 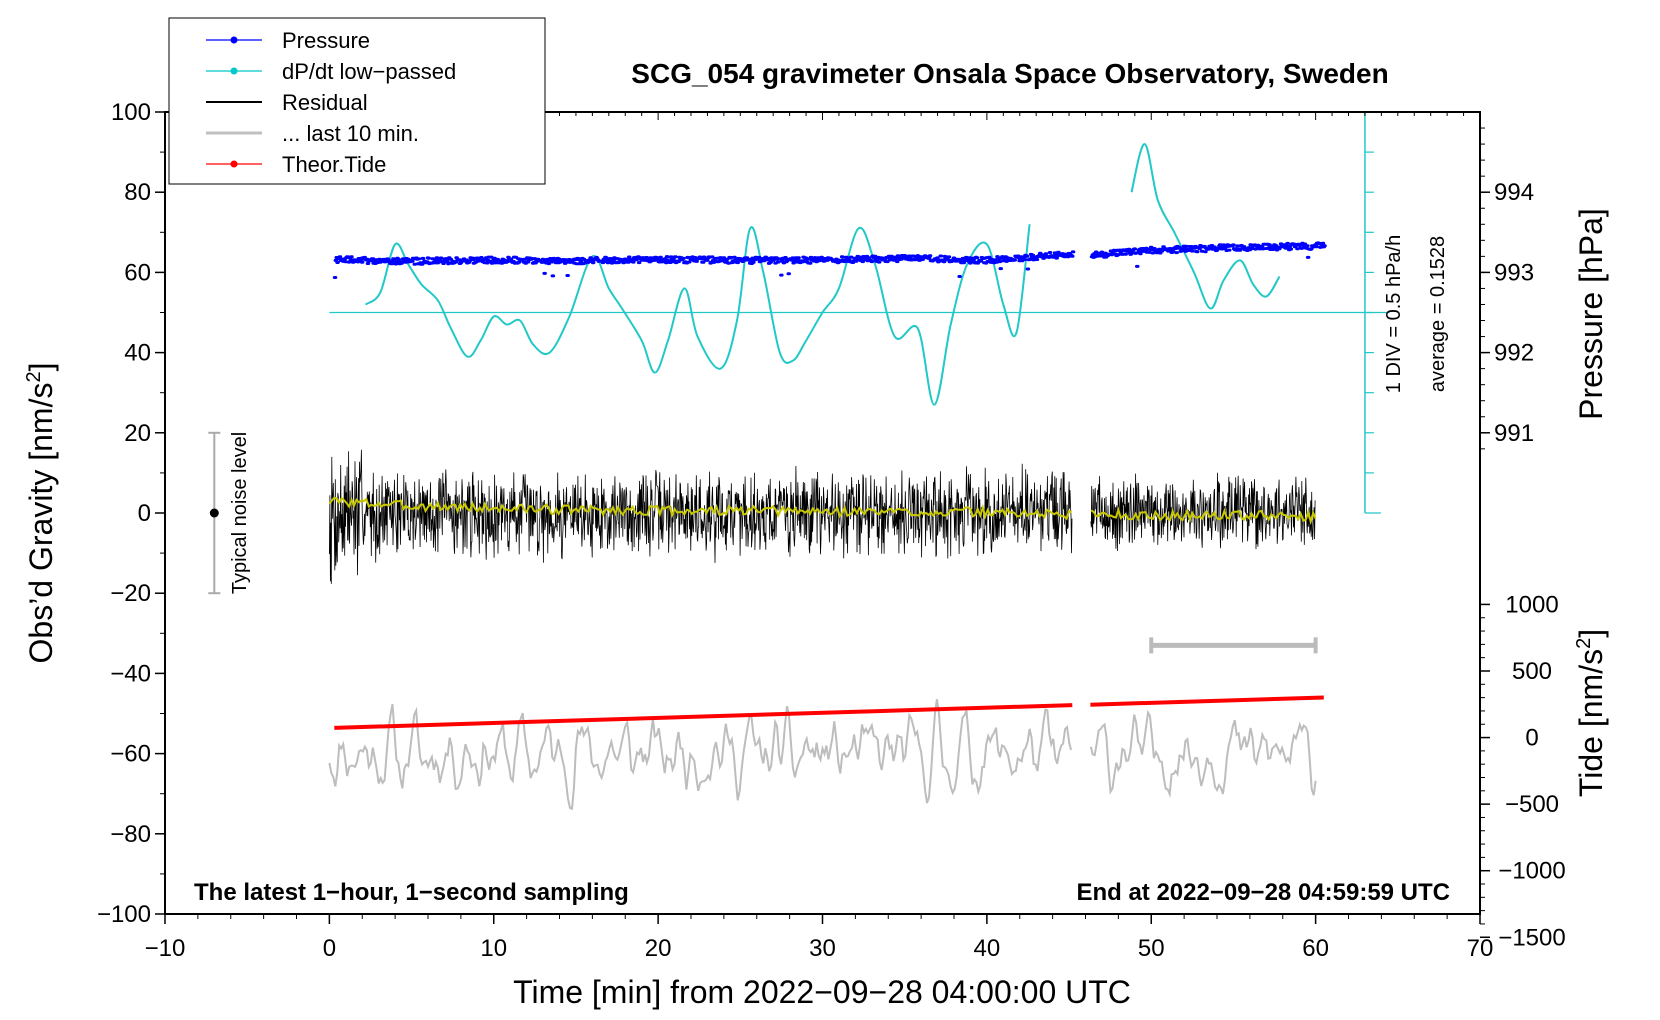 What do you see at coordinates (1531, 604) in the screenshot?
I see `tide-tick-label-5: 1000` at bounding box center [1531, 604].